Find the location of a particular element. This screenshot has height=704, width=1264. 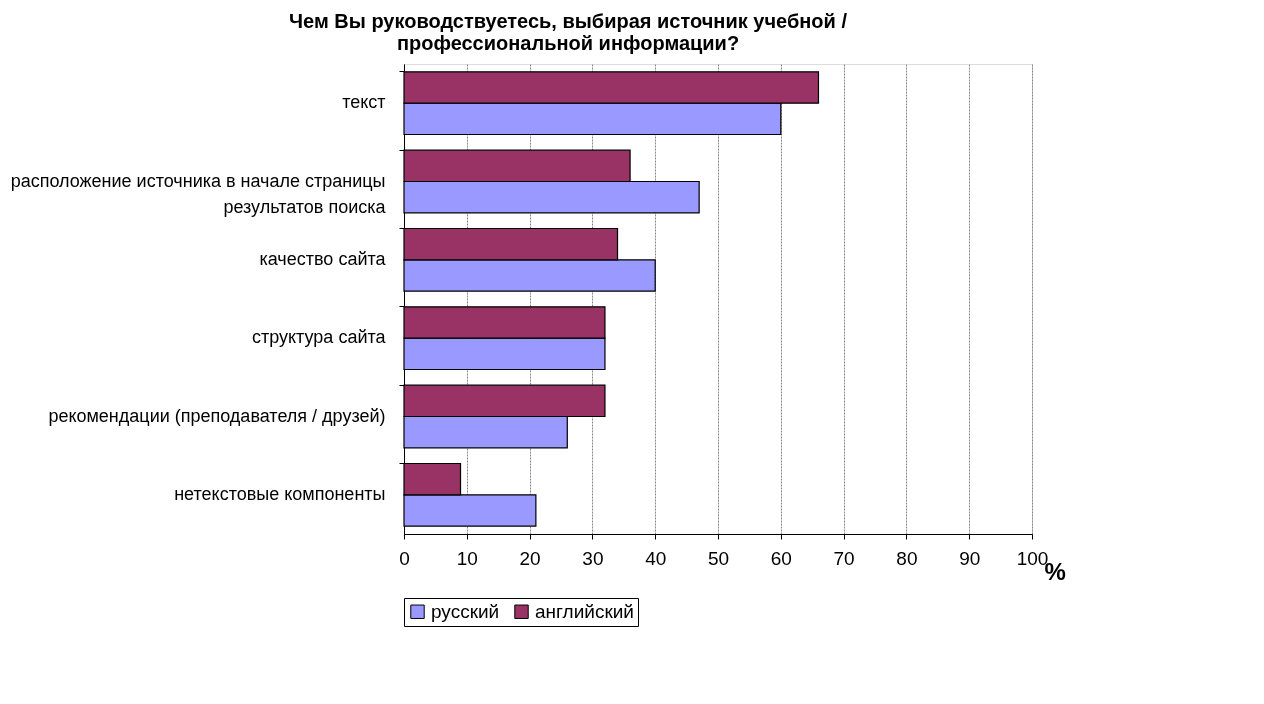

x-tick-label: 70 is located at coordinates (844, 558).